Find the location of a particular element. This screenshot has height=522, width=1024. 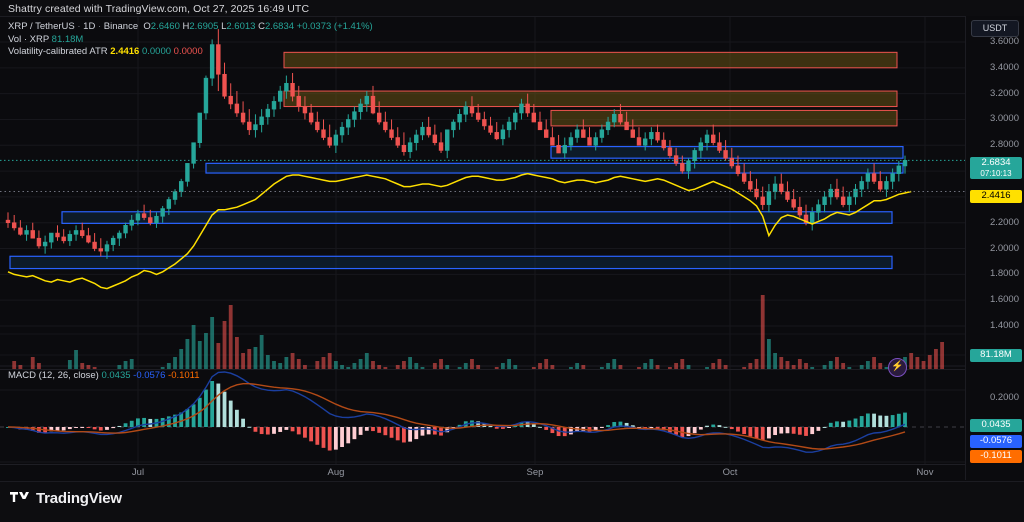

time-axis-label: Aug is located at coordinates (336, 472).